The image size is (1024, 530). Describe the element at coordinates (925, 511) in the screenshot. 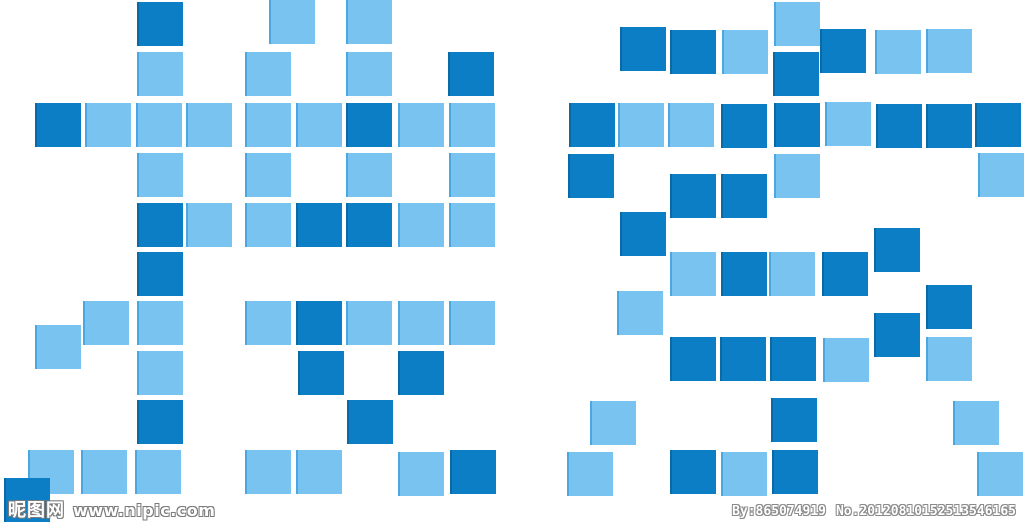

I see `image-number-text: No.20120810152513546165` at that location.